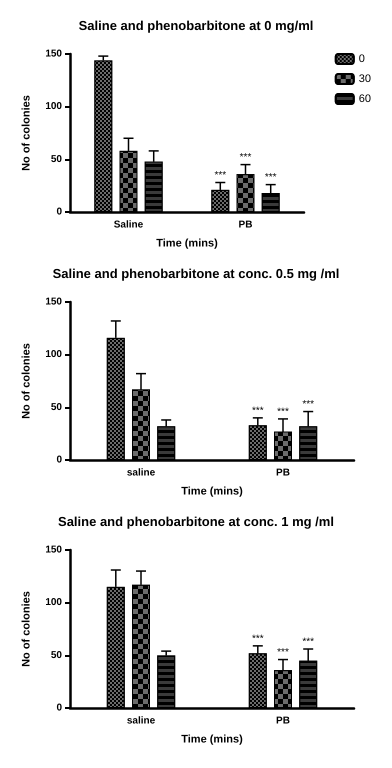  What do you see at coordinates (196, 273) in the screenshot?
I see `chart-title: Saline and phenobarbitone at conc. 0.5 mg /ml` at bounding box center [196, 273].